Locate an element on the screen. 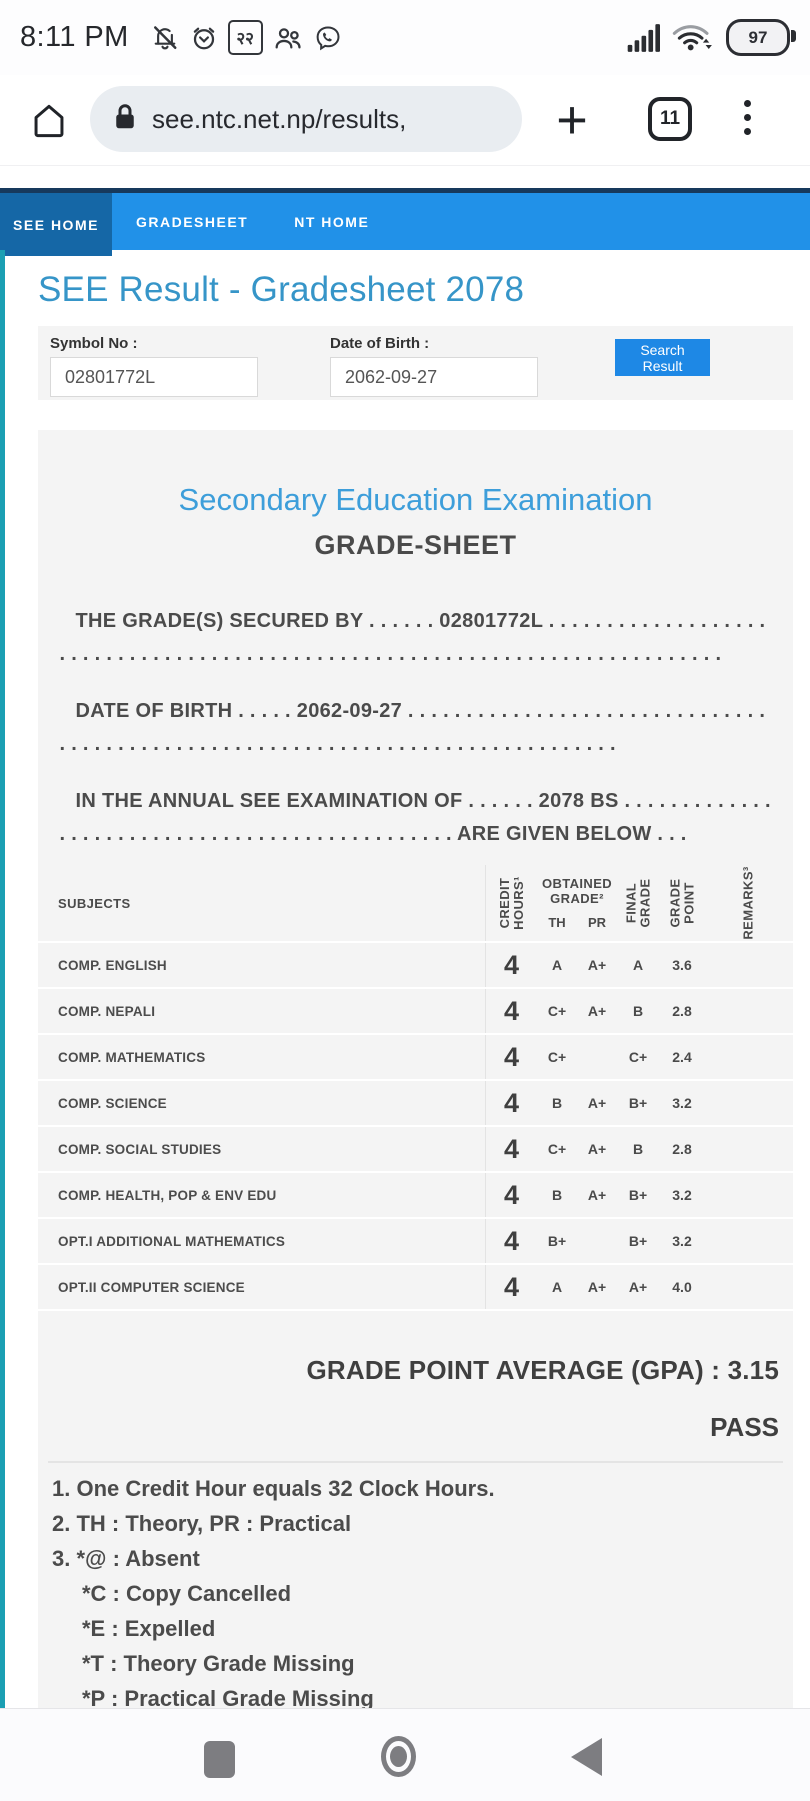 The image size is (810, 1801). page-accent-stripe is located at coordinates (2, 979).